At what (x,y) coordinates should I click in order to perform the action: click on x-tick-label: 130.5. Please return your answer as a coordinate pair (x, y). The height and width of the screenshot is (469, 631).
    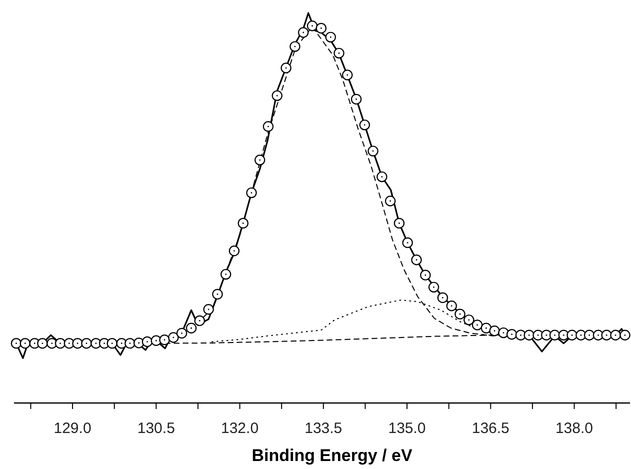
    Looking at the image, I should click on (156, 428).